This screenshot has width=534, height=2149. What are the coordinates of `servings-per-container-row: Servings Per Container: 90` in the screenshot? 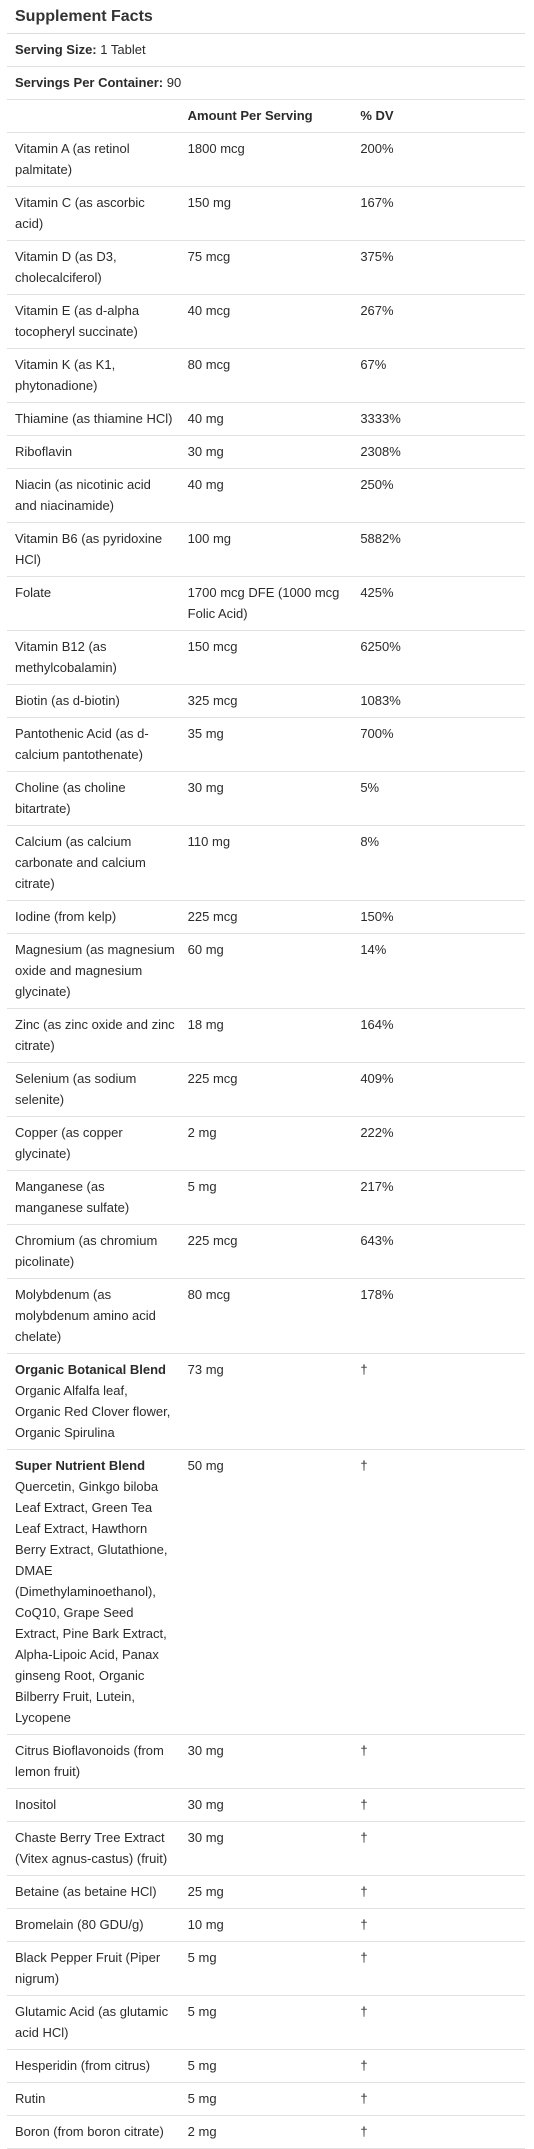 It's located at (266, 83).